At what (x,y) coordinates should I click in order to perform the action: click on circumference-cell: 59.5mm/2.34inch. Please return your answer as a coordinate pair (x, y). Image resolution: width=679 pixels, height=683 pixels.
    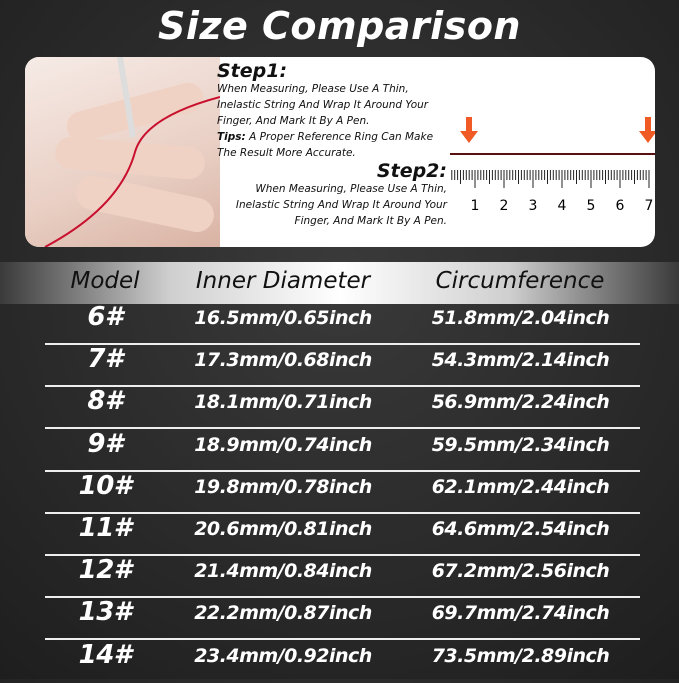
    Looking at the image, I should click on (520, 444).